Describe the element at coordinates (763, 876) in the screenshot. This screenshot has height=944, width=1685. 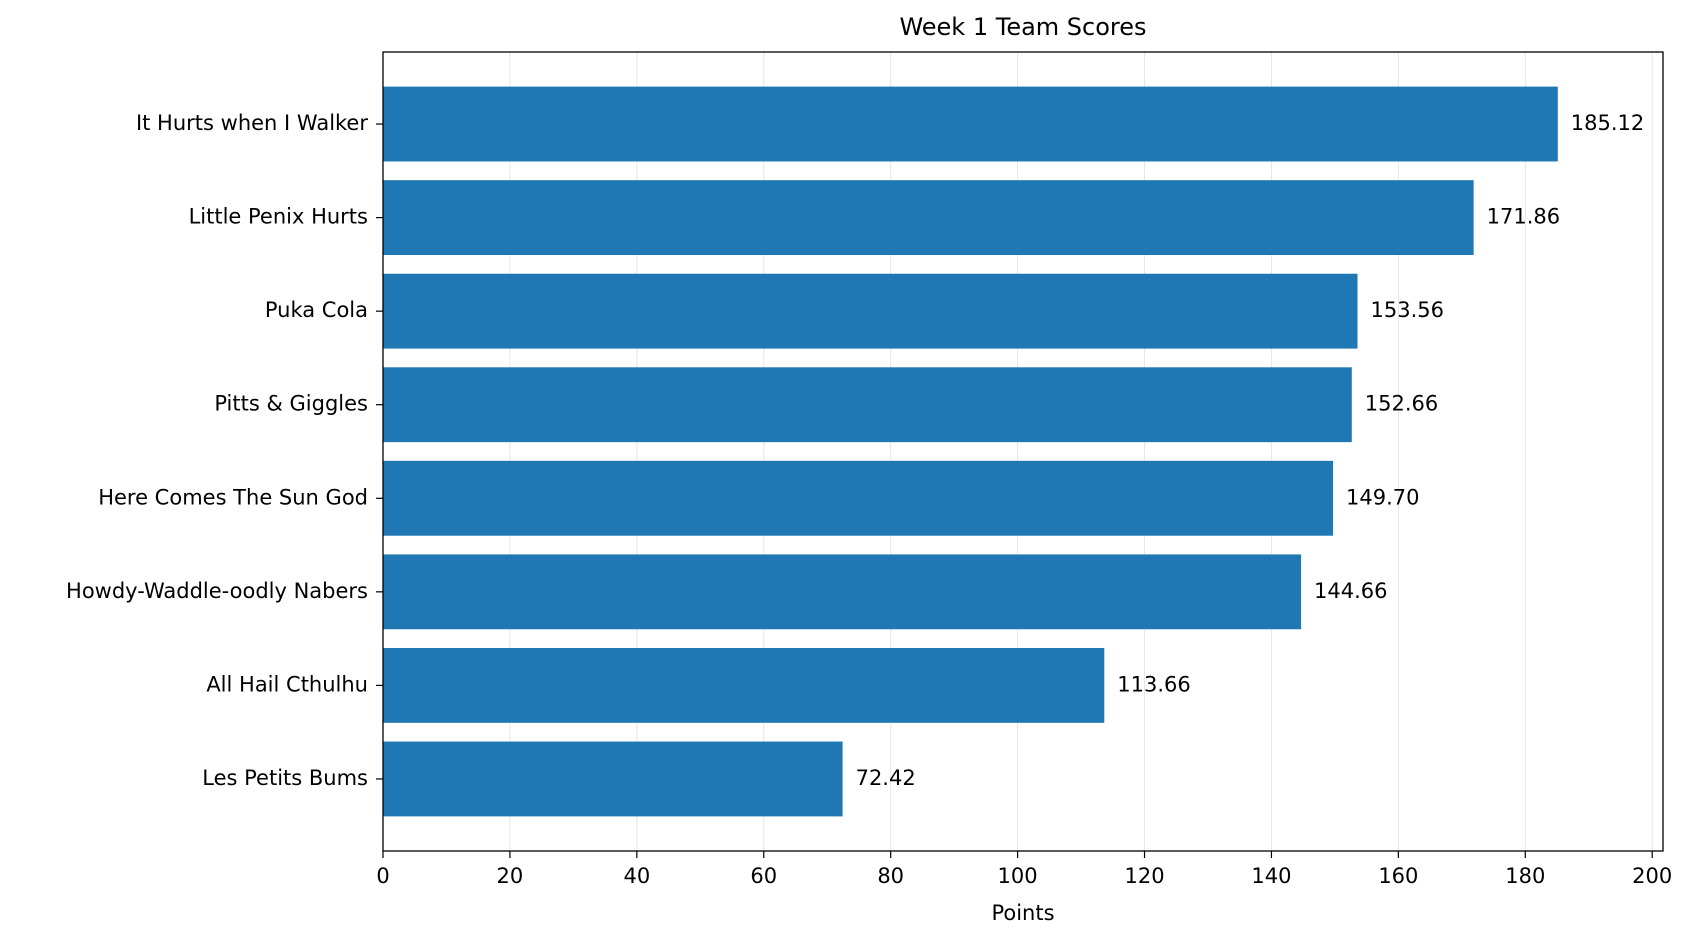
I see `x-tick-label: 60` at that location.